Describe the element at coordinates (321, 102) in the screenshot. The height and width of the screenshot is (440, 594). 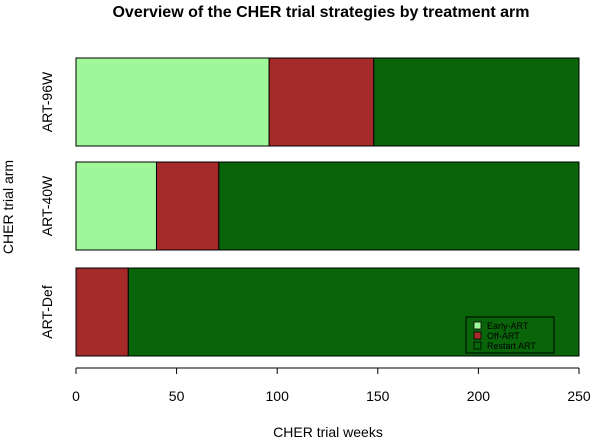
I see `bar-art-96w-off-art` at that location.